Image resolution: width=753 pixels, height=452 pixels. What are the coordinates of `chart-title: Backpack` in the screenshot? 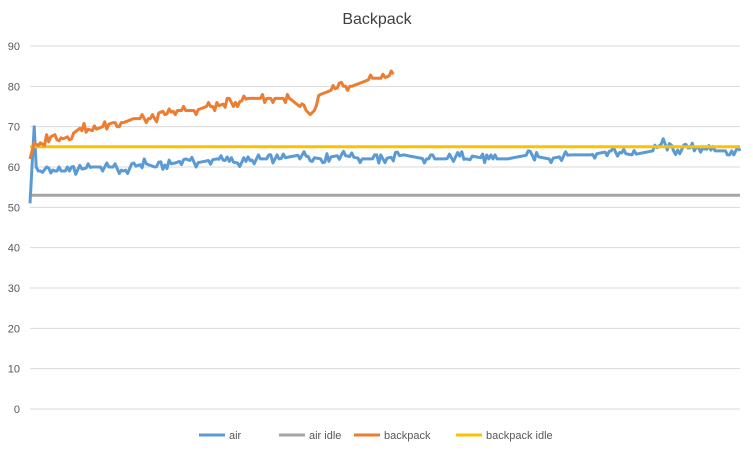 It's located at (377, 19).